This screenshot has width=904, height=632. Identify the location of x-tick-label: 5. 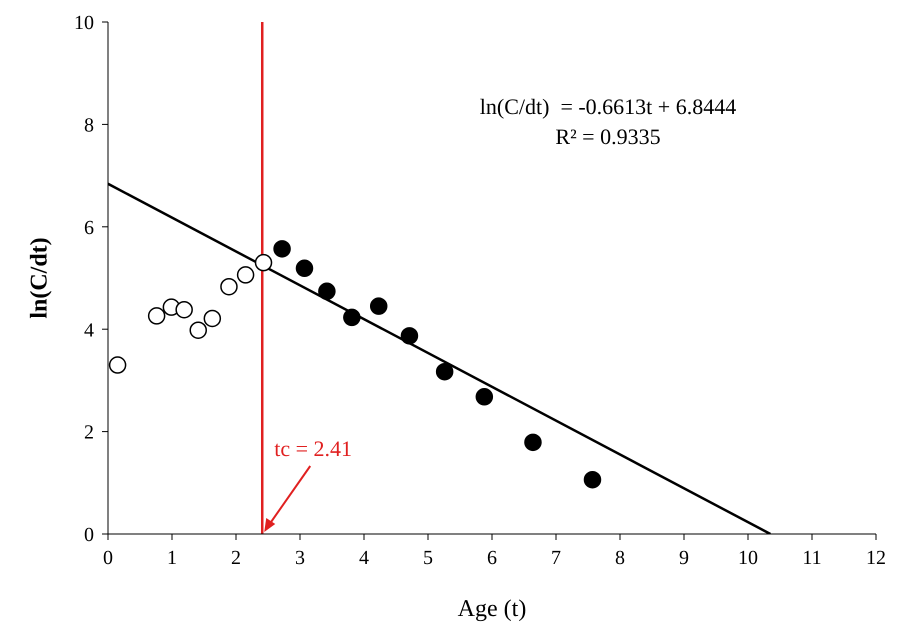
(428, 558).